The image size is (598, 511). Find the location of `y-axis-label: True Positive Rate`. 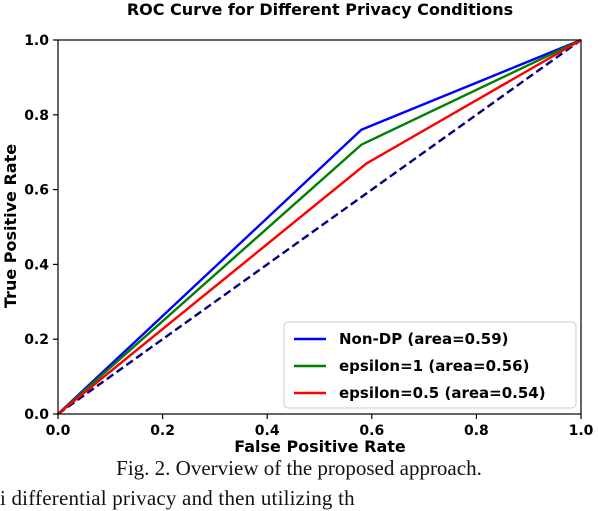

y-axis-label: True Positive Rate is located at coordinates (10, 226).